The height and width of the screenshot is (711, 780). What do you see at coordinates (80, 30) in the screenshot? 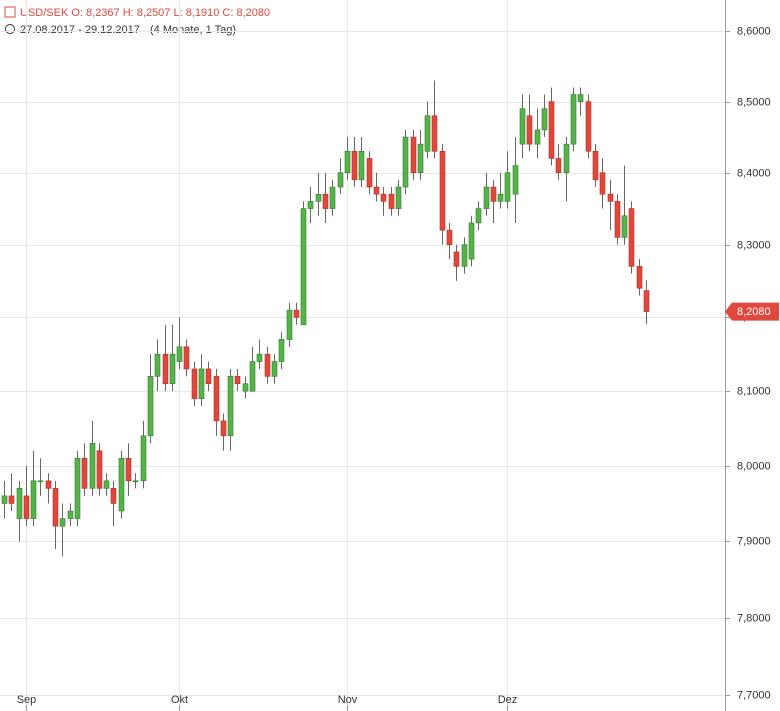
I see `subtitle: 27.08.2017 - 29.12.2017` at bounding box center [80, 30].